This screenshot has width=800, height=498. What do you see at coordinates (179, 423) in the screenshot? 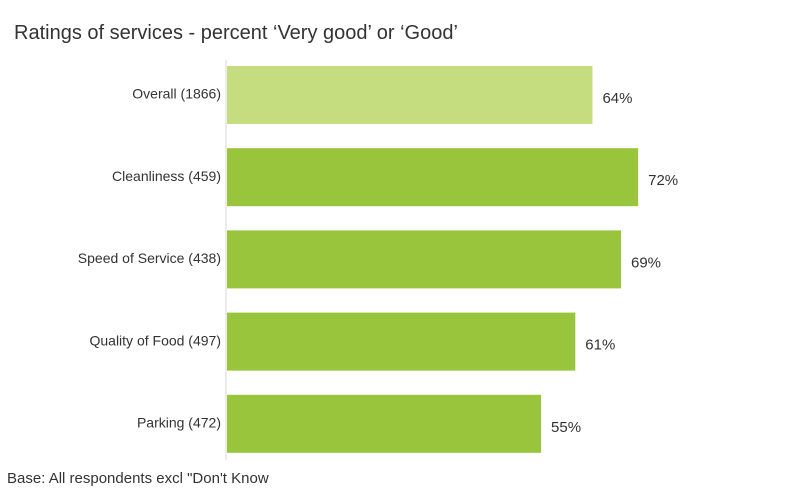
I see `category-label: Parking (472)` at bounding box center [179, 423].